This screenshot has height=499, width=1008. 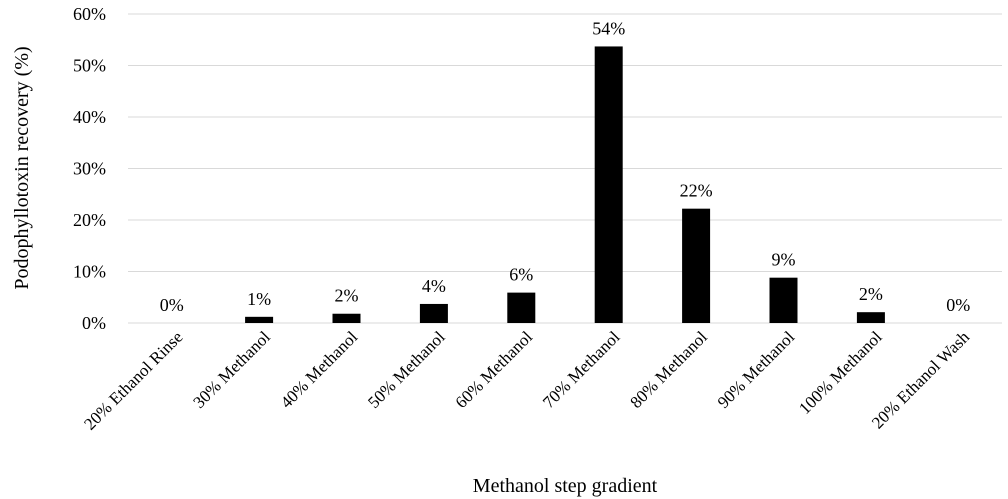 I want to click on y-axis-ticks: 0% 10% 20% 30% 40% 50% 60%, so click(x=89, y=168).